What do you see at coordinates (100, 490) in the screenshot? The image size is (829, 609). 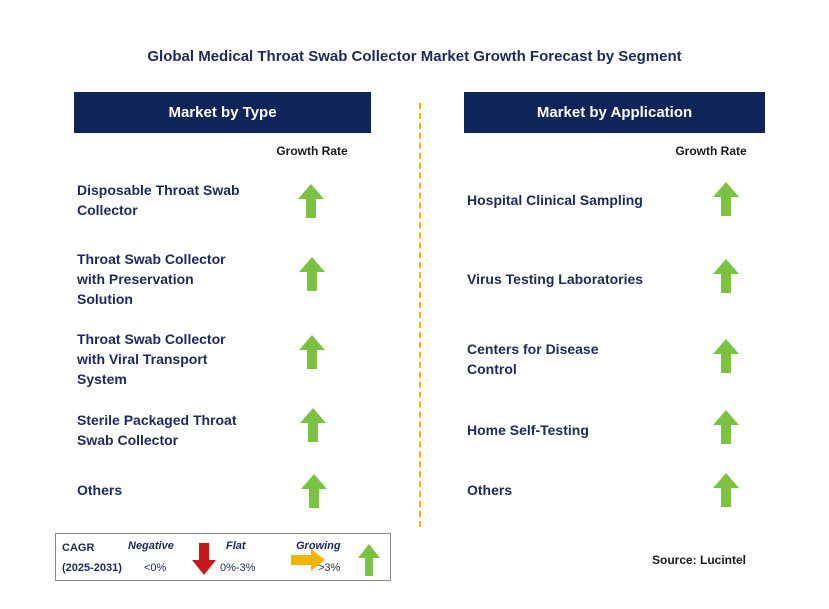 I see `type-row-label: Others` at bounding box center [100, 490].